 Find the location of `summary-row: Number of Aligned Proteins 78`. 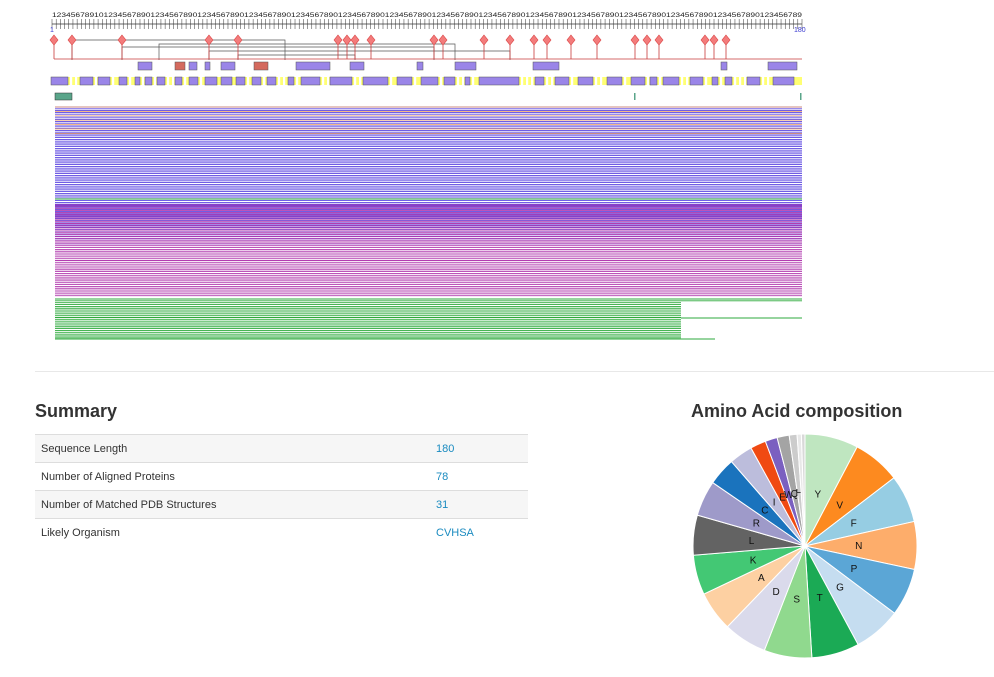

summary-row: Number of Aligned Proteins 78 is located at coordinates (281, 476).